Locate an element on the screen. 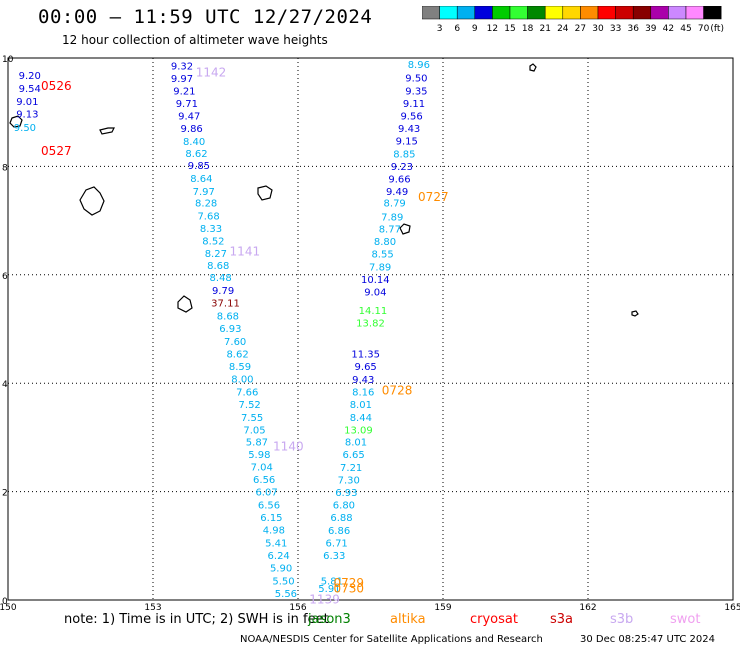  swh-value-label: 9.11 is located at coordinates (414, 104).